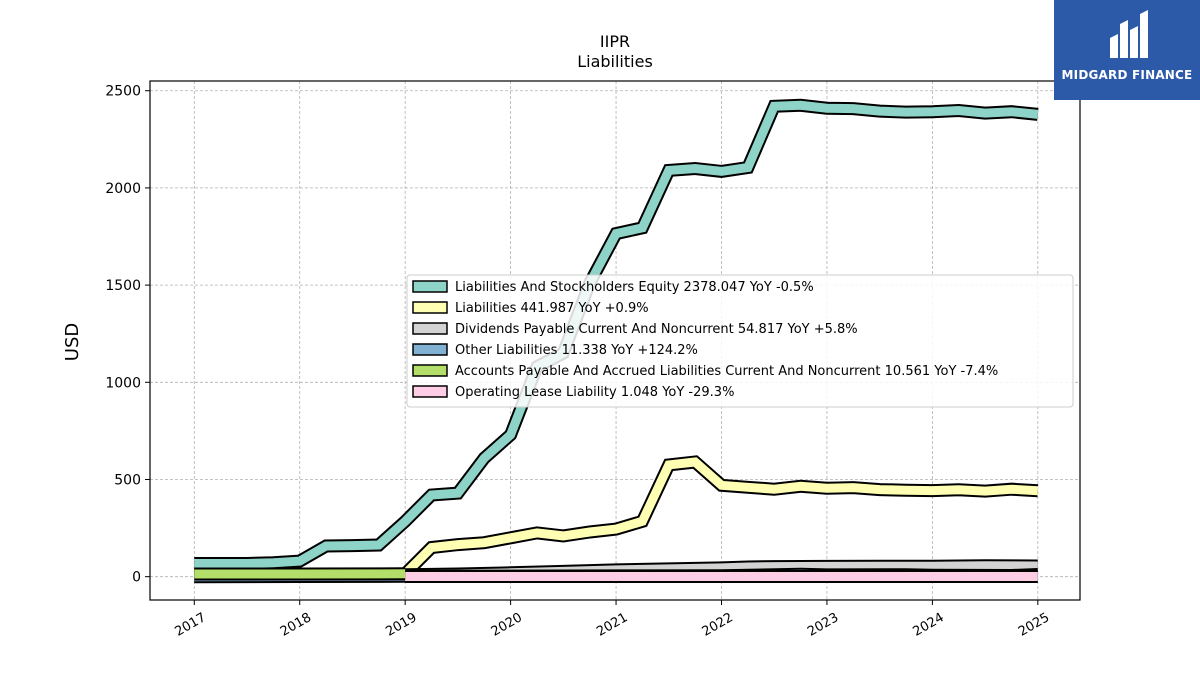 This screenshot has height=675, width=1200. What do you see at coordinates (612, 625) in the screenshot?
I see `x-tick-label: 2021` at bounding box center [612, 625].